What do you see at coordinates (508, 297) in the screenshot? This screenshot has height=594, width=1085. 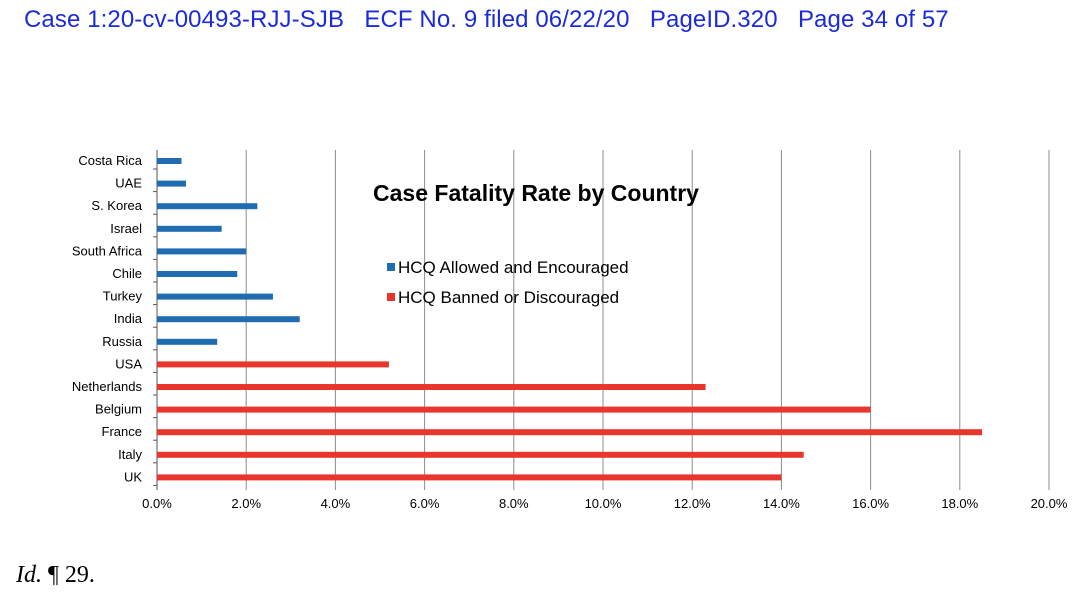 I see `legend-label: HCQ Banned or Discouraged` at bounding box center [508, 297].